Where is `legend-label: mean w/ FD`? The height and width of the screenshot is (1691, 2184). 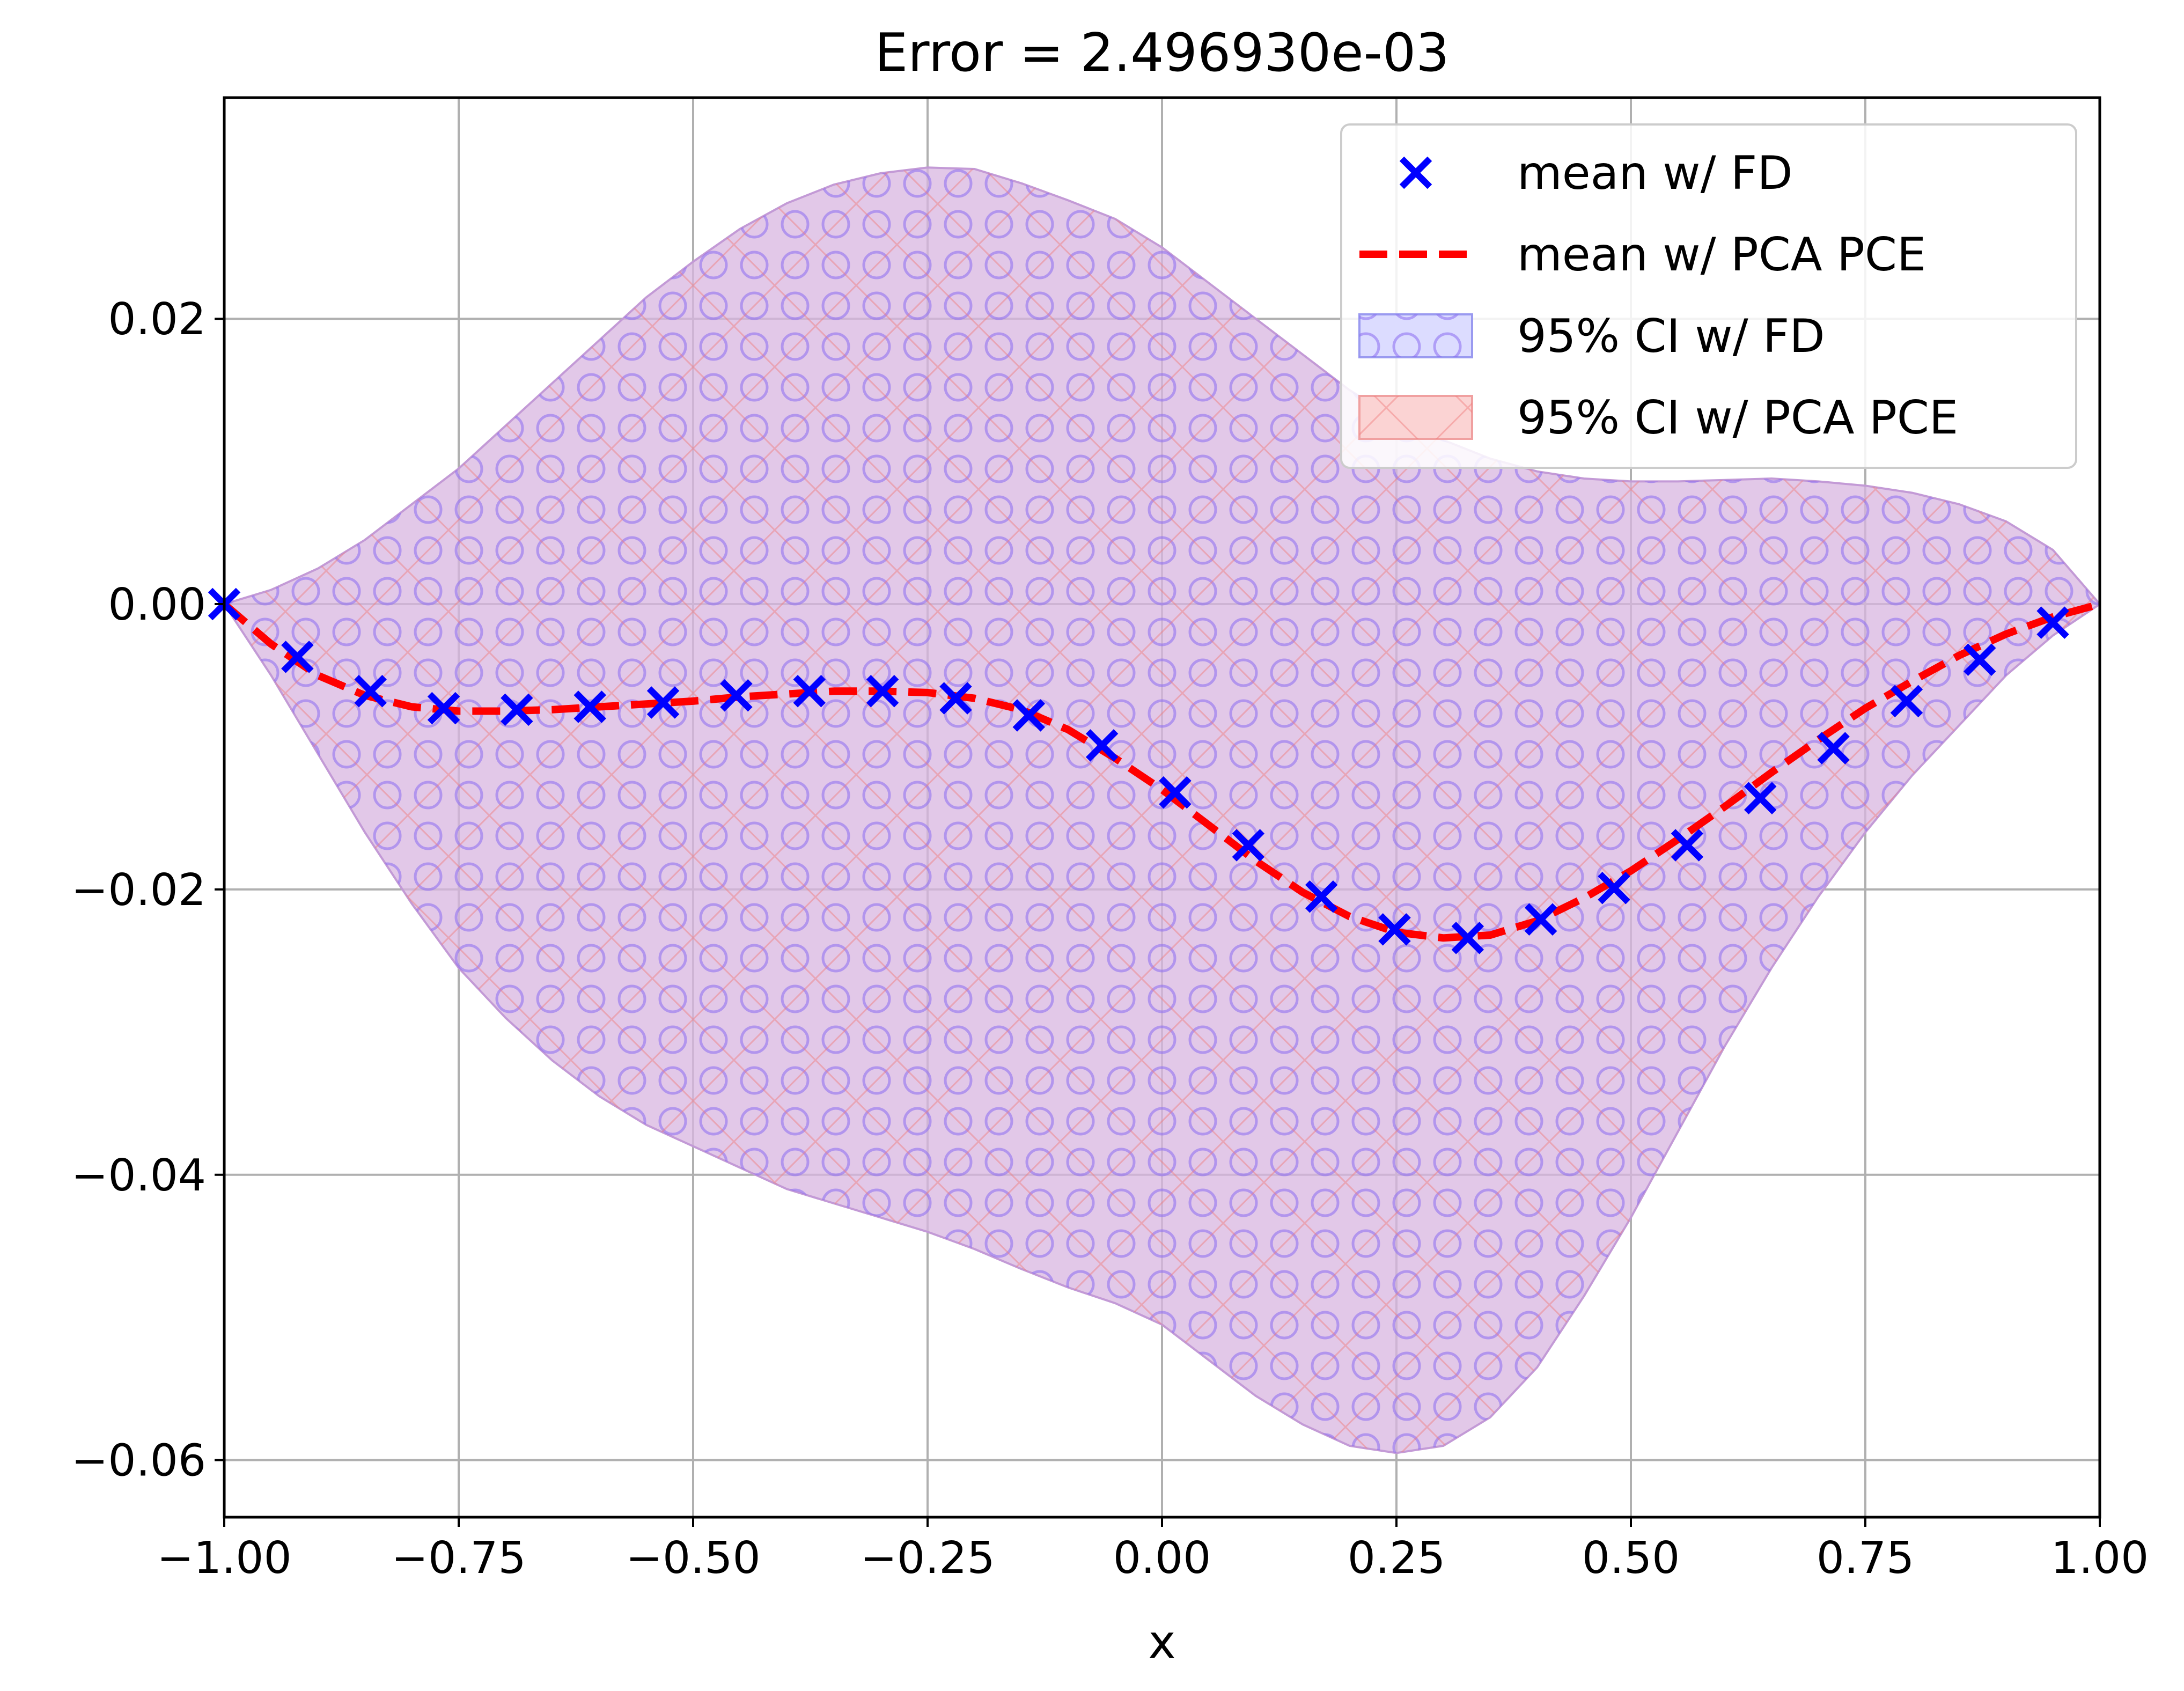 legend-label: mean w/ FD is located at coordinates (1655, 173).